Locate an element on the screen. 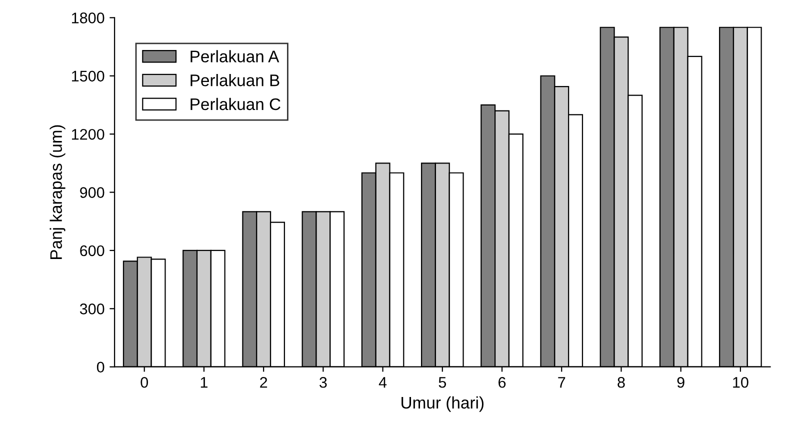 The image size is (790, 442). x-tick-label: 10 is located at coordinates (740, 382).